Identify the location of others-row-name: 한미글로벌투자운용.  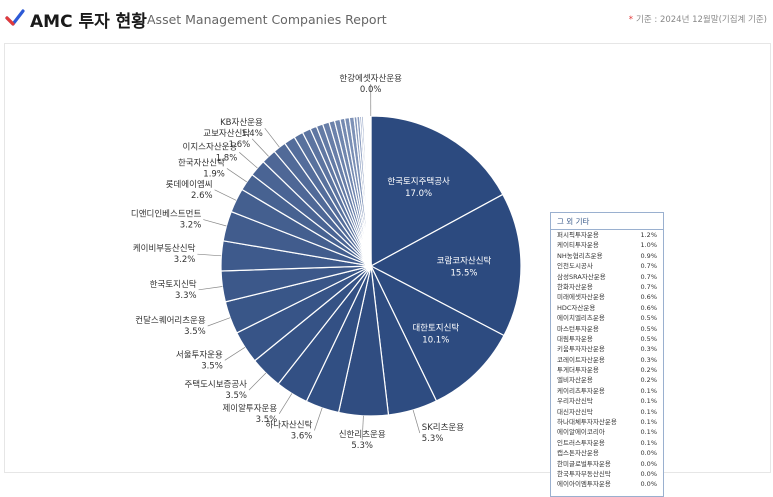
(584, 464).